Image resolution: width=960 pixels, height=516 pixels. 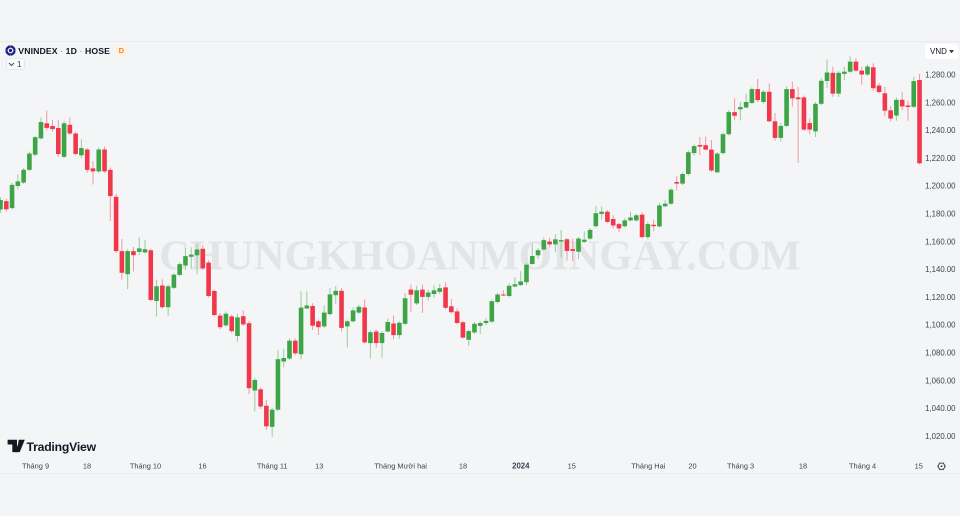 I want to click on svg-text: 1,080.00, so click(x=940, y=353).